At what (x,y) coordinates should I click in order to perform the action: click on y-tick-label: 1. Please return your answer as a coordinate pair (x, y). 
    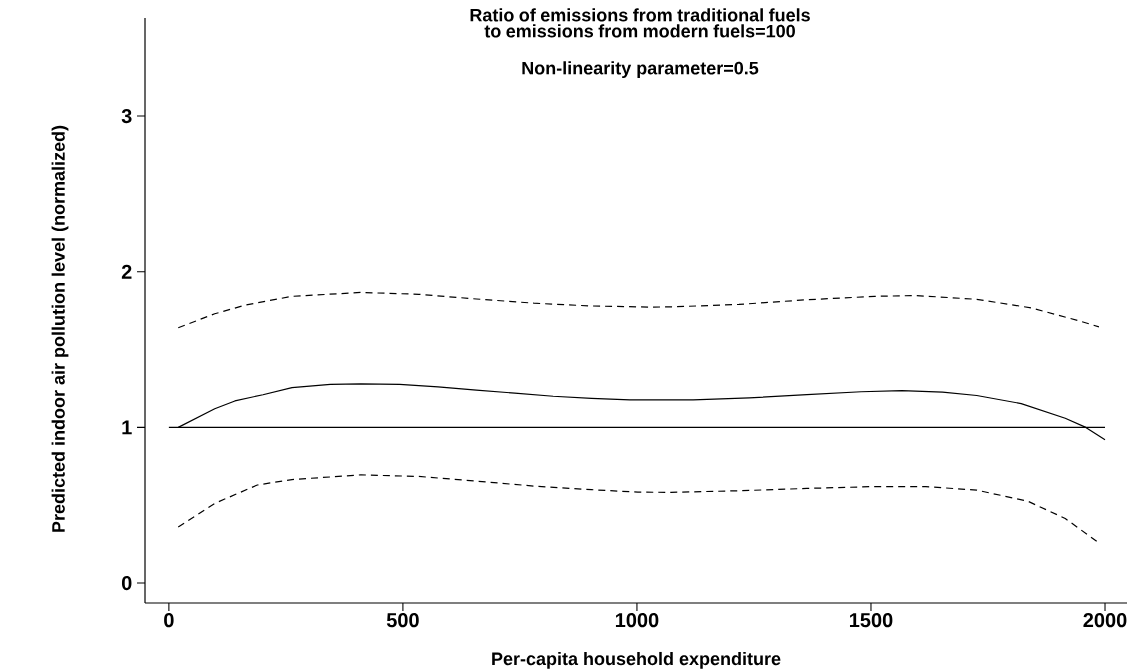
    Looking at the image, I should click on (127, 427).